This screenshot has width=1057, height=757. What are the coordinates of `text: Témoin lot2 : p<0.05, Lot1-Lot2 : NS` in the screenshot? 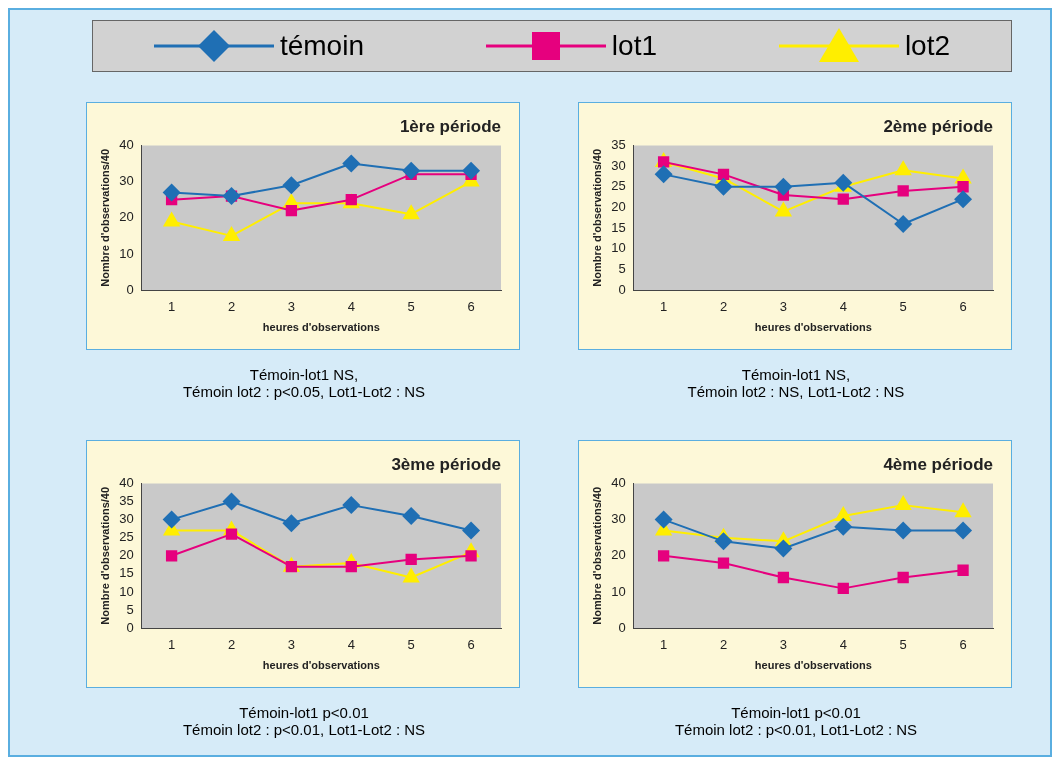 It's located at (304, 391).